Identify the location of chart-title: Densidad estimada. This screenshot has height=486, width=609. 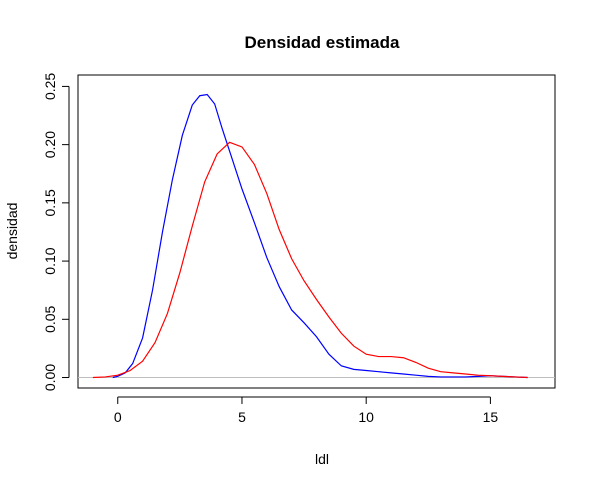
(322, 42).